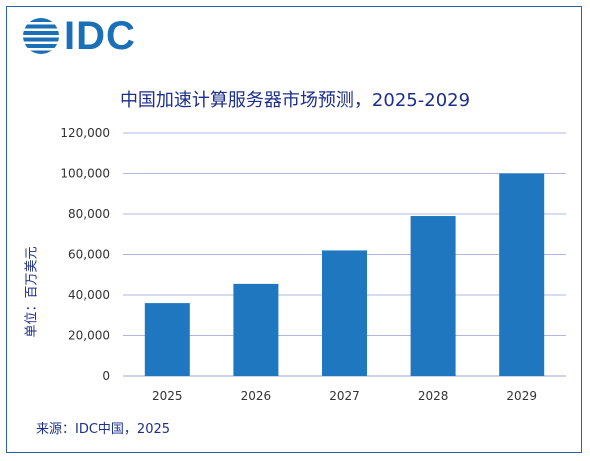  Describe the element at coordinates (41, 36) in the screenshot. I see `globe-icon` at that location.